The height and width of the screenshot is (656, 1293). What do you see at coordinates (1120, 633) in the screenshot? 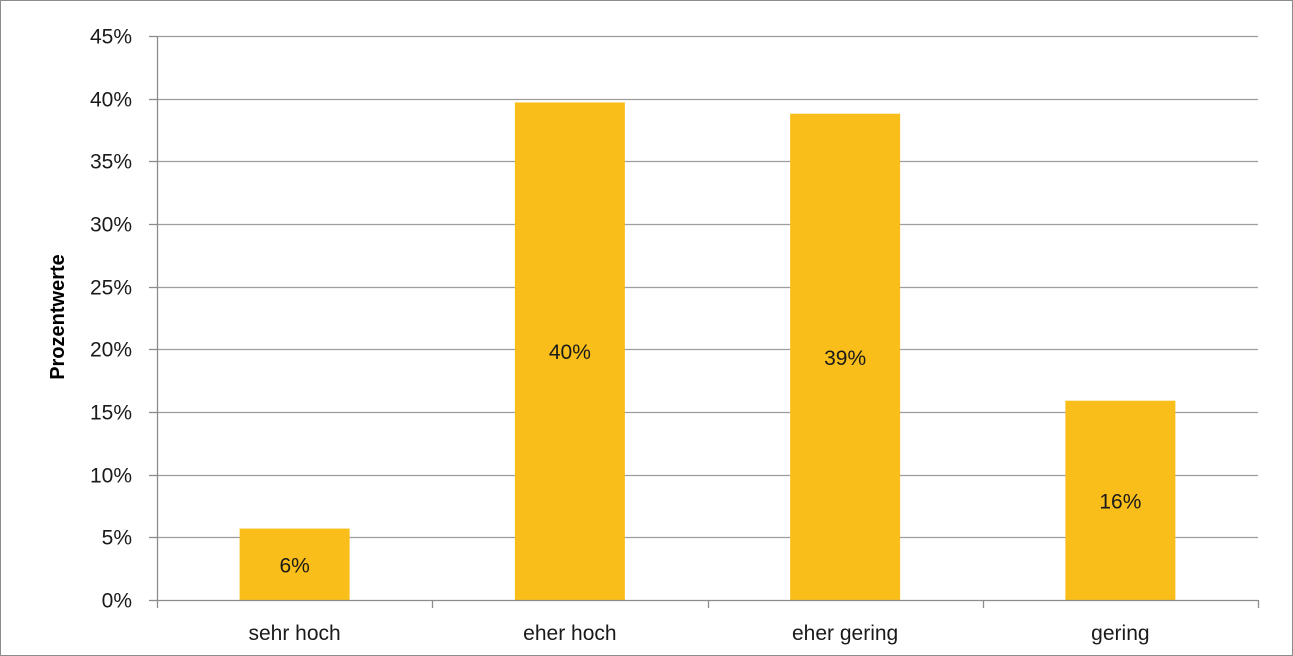
I see `x-category-label: gering` at bounding box center [1120, 633].